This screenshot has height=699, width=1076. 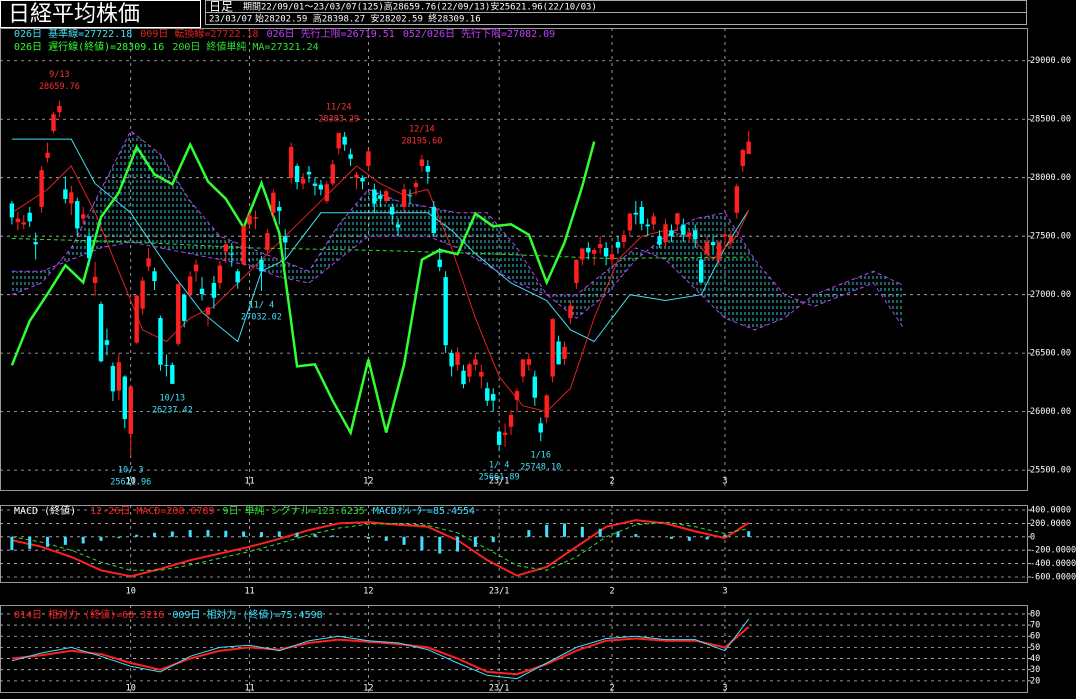 I want to click on annotation-date: 10/13, so click(x=173, y=398).